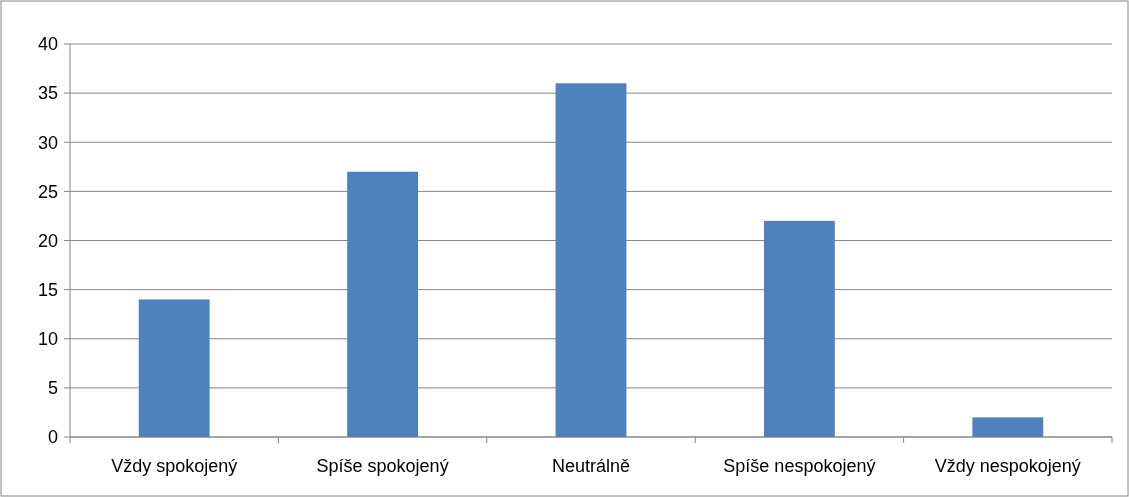 The image size is (1129, 497). What do you see at coordinates (174, 466) in the screenshot?
I see `x-tick-label: Vždy spokojený` at bounding box center [174, 466].